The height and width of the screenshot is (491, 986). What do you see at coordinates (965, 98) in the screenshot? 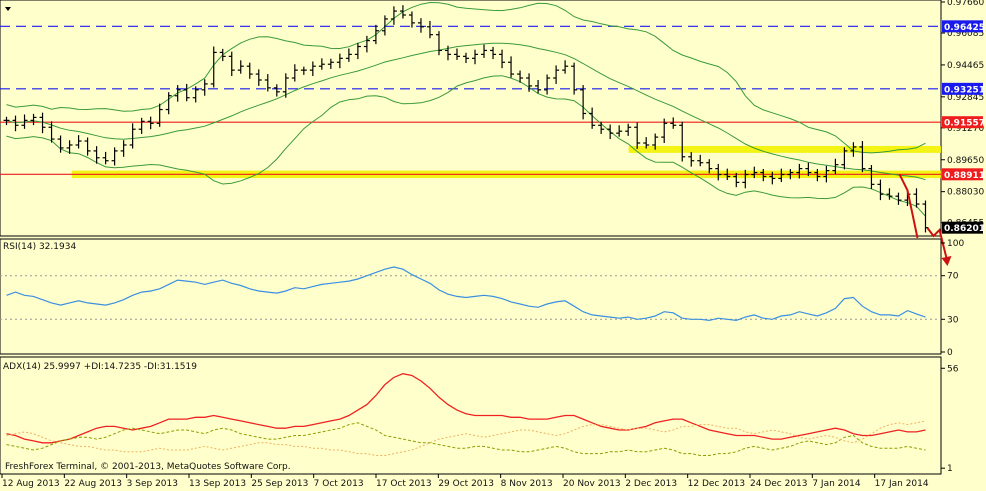
I see `price-tick-label: 0.92845` at bounding box center [965, 98].